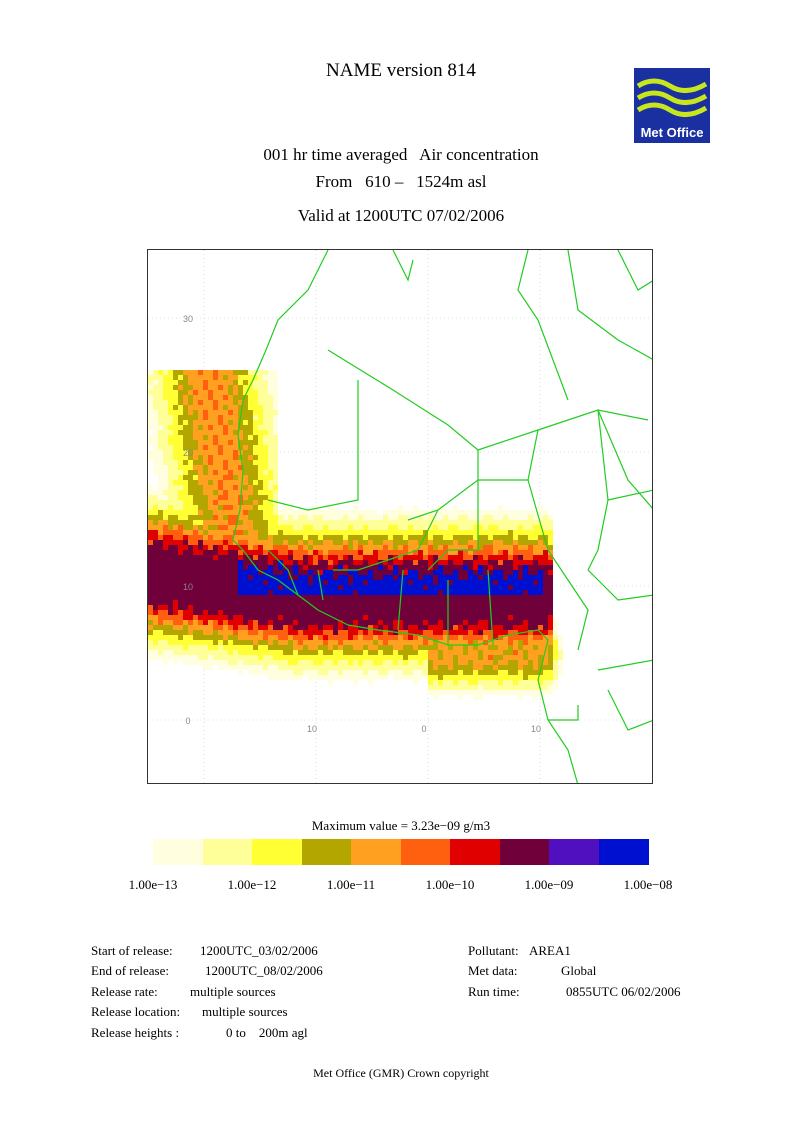 The image size is (802, 1134). I want to click on country-border, so click(386, 540).